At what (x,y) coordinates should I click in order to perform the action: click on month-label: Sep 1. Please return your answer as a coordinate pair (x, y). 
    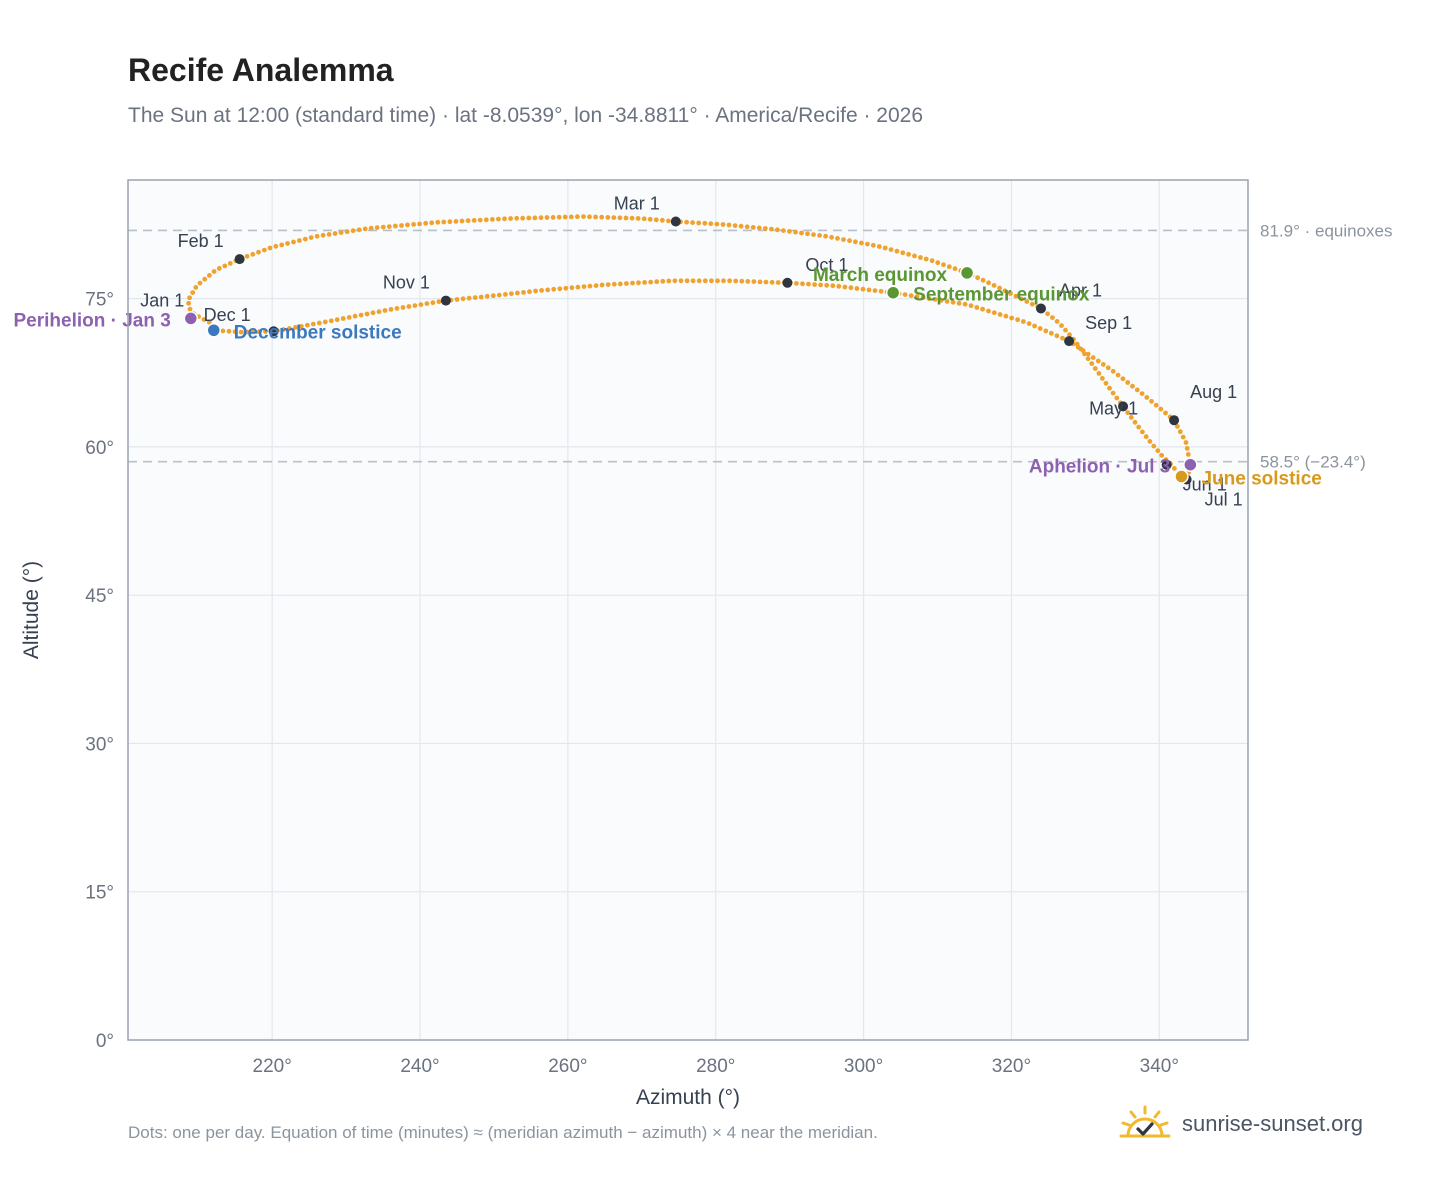
    Looking at the image, I should click on (1108, 323).